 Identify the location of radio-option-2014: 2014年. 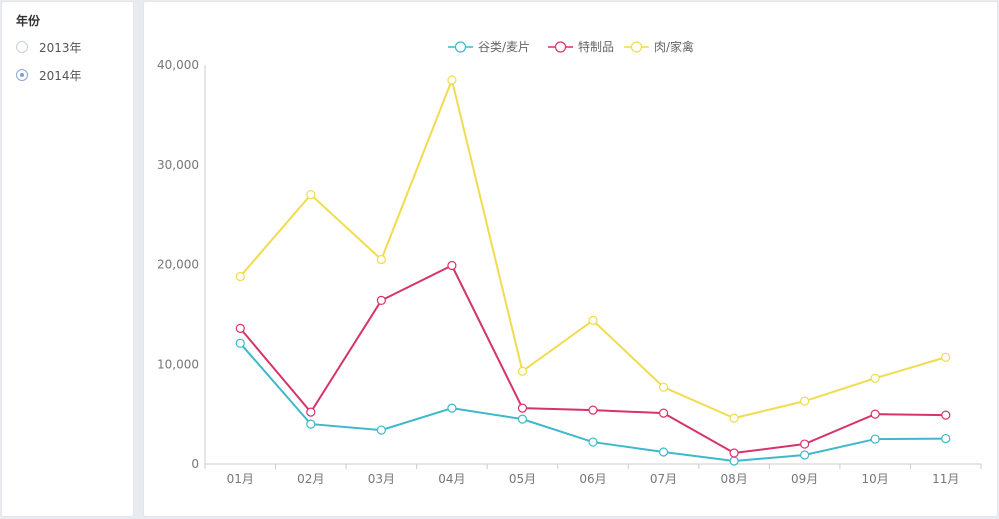
(49, 75).